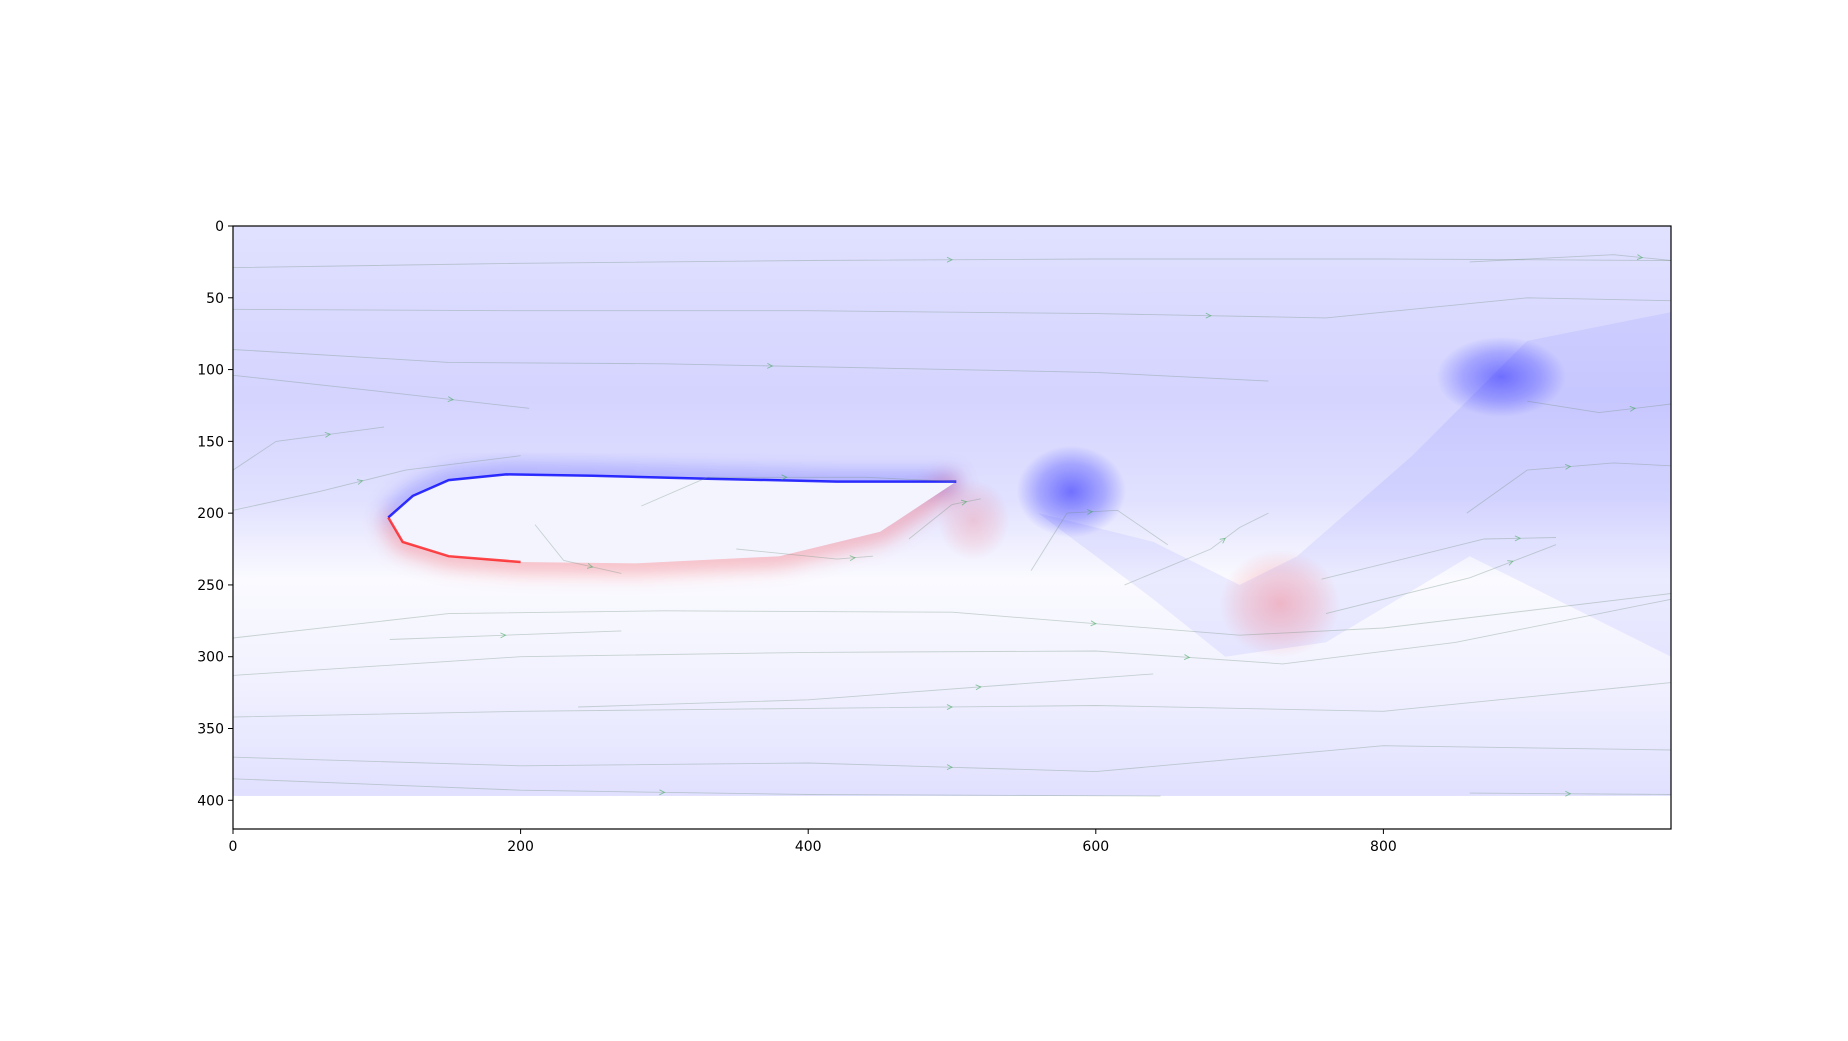 This screenshot has width=1848, height=1041. I want to click on y-tick-label: 150, so click(210, 442).